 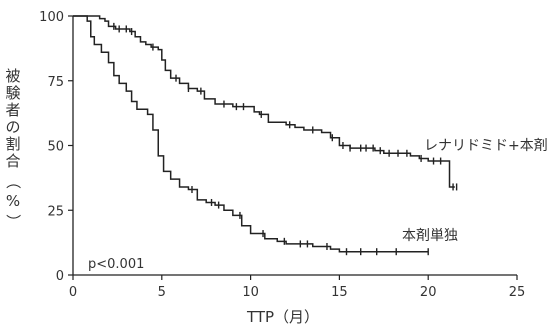 I want to click on y-axis-label-char: 被, so click(x=13, y=76).